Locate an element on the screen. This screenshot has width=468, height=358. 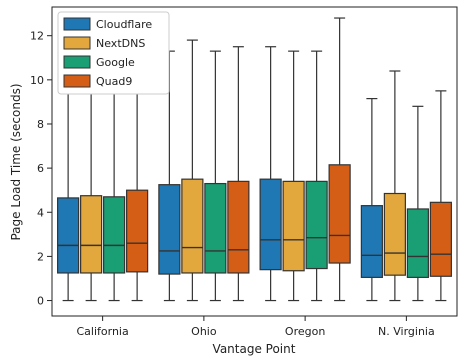
y-axis: 0 2 4 6 8 10 12 is located at coordinates (41, 169).